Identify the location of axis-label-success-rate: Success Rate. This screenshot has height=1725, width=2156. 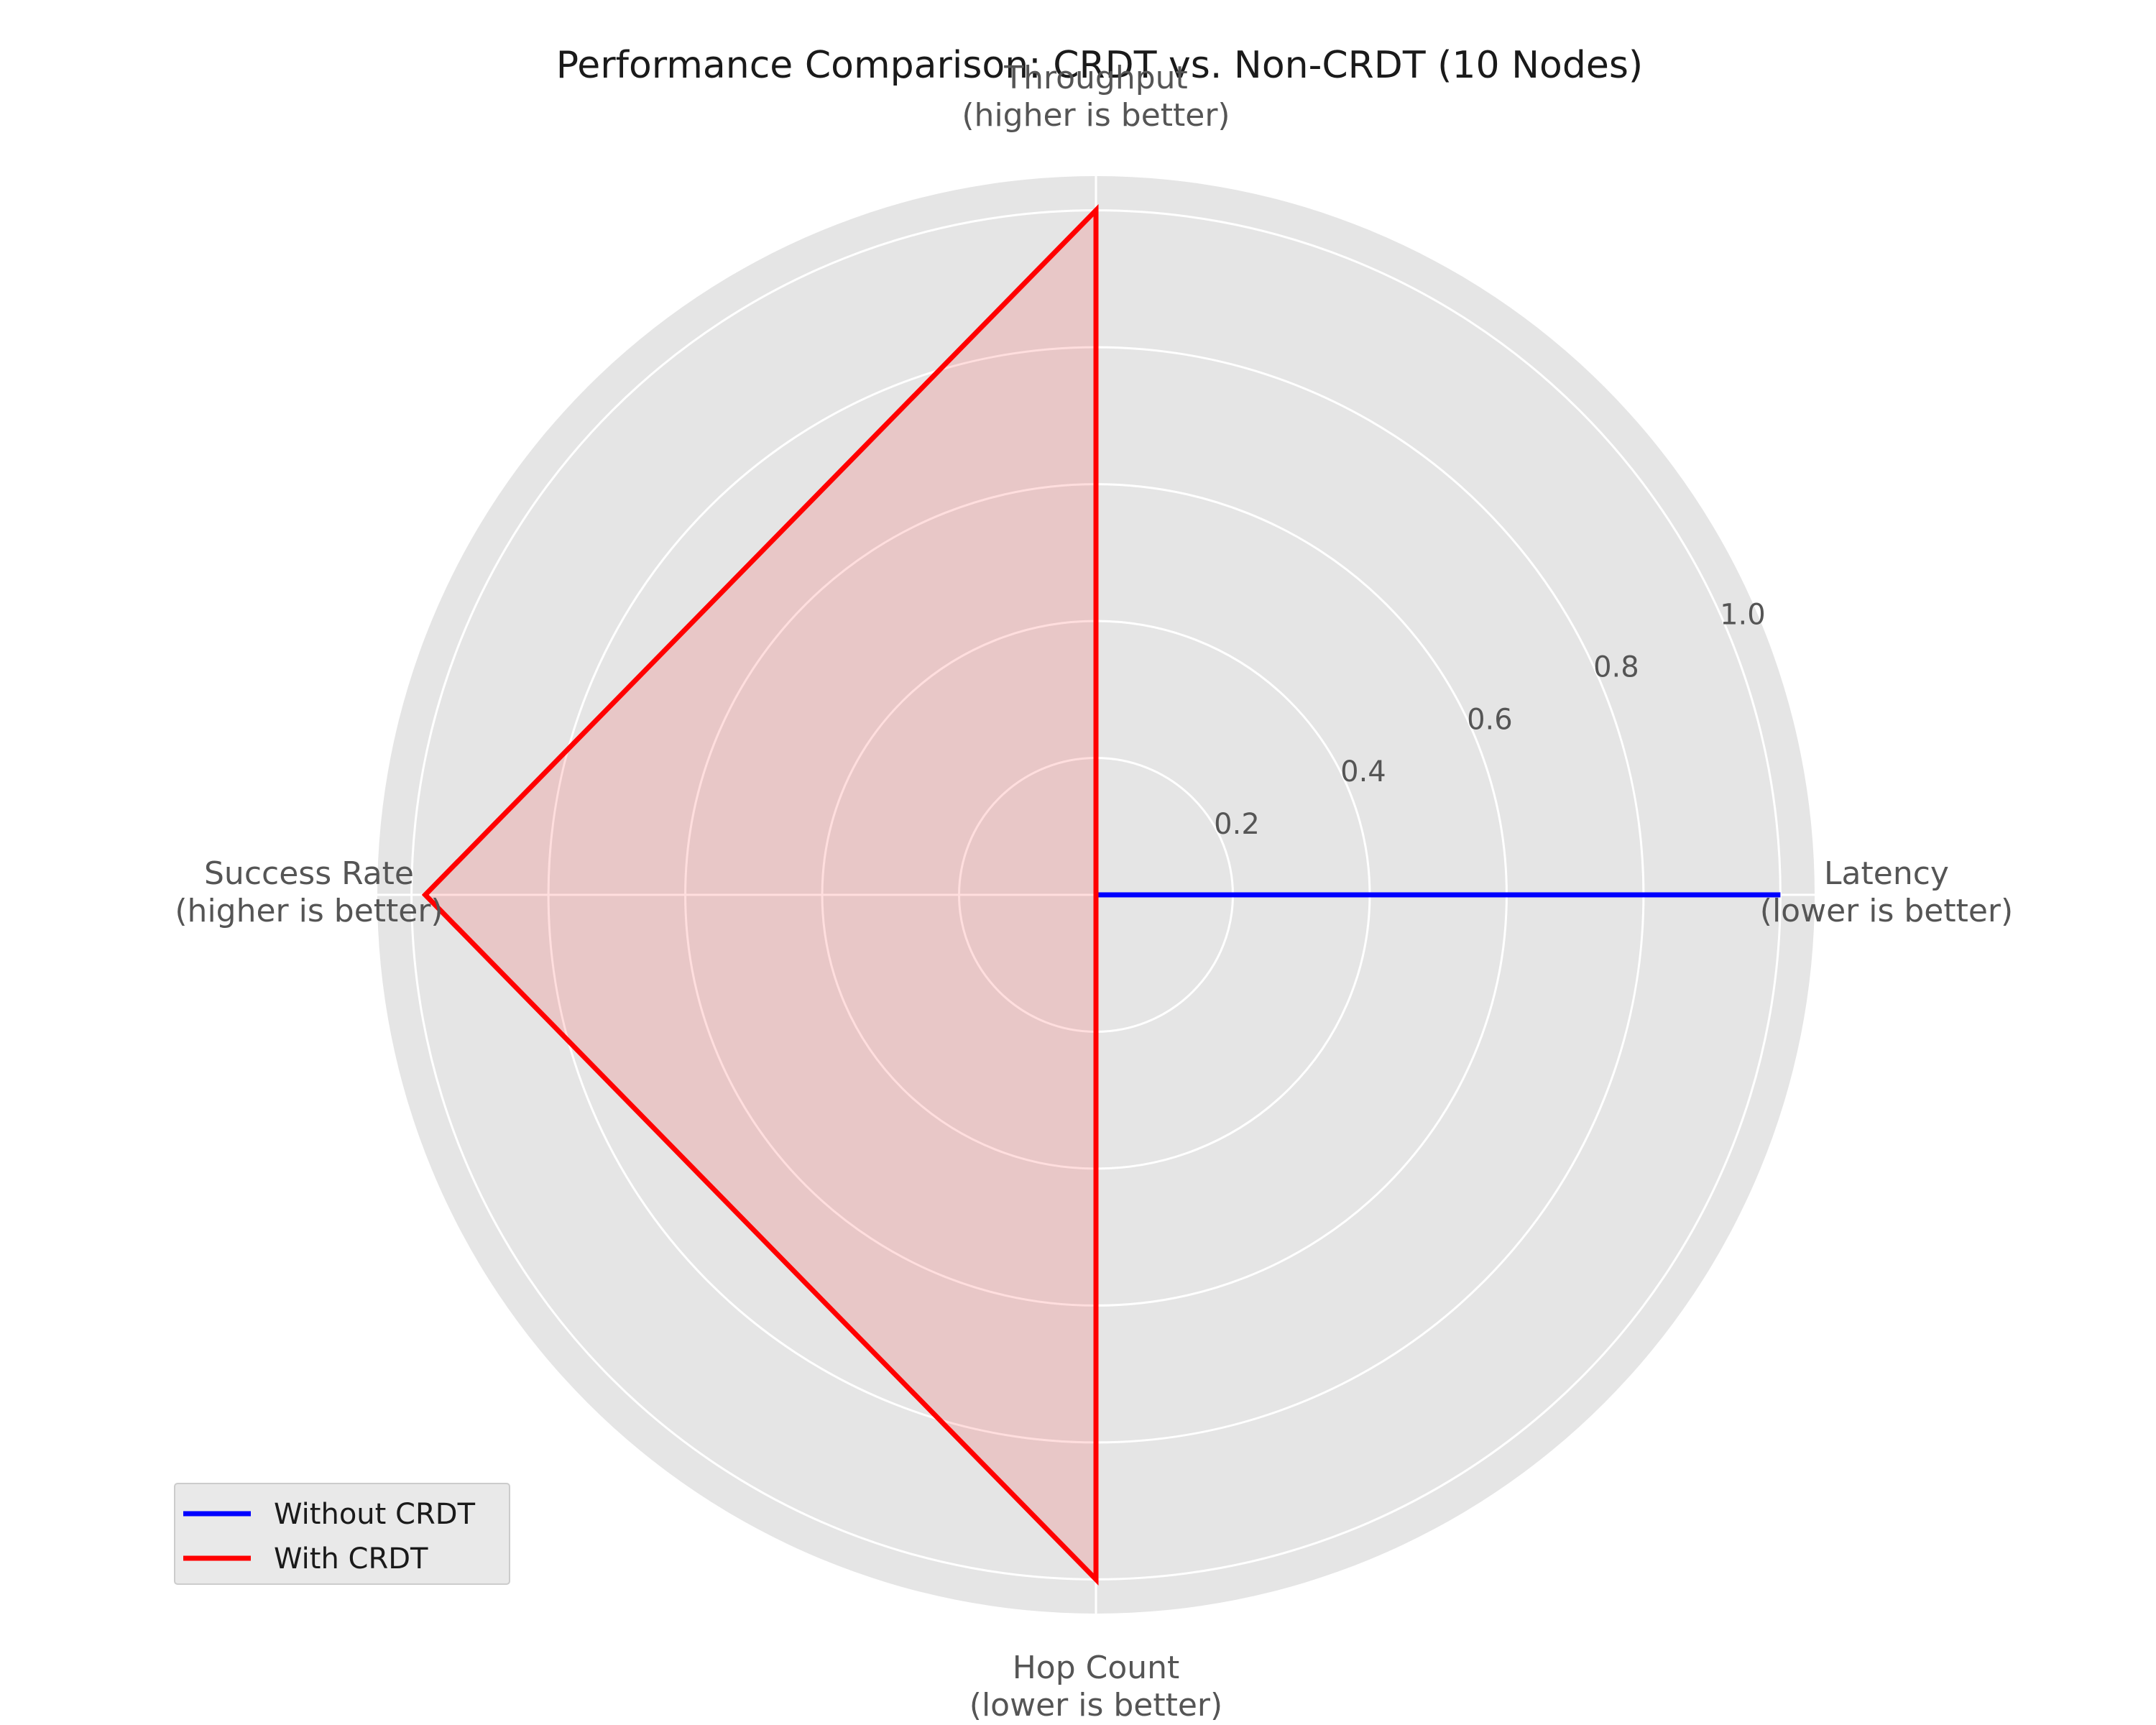
(309, 873).